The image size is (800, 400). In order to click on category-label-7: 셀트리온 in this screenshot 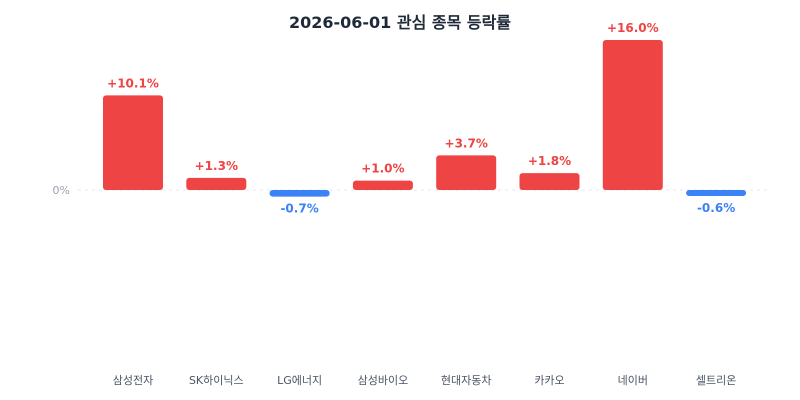, I will do `click(716, 380)`.